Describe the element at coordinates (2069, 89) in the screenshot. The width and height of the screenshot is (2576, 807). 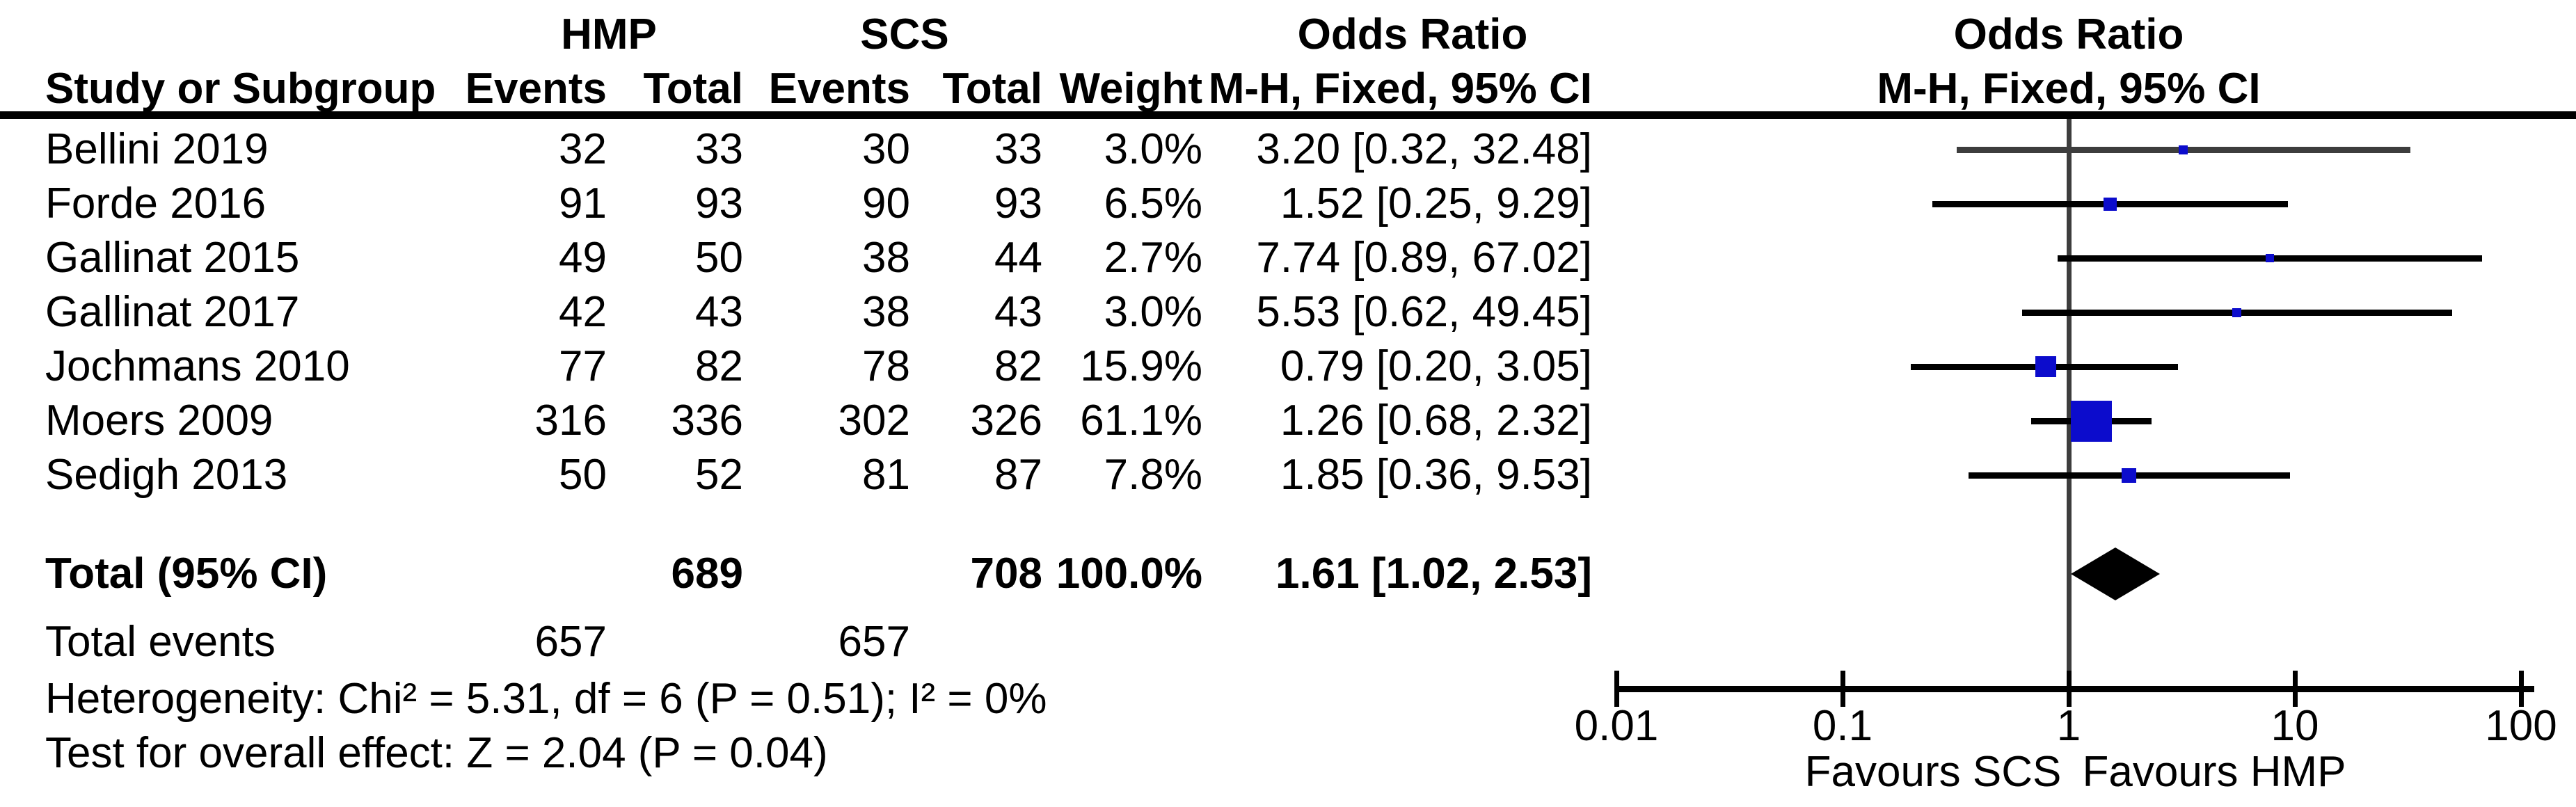
I see `col-header-method-plot: M-H, Fixed, 95% CI` at that location.